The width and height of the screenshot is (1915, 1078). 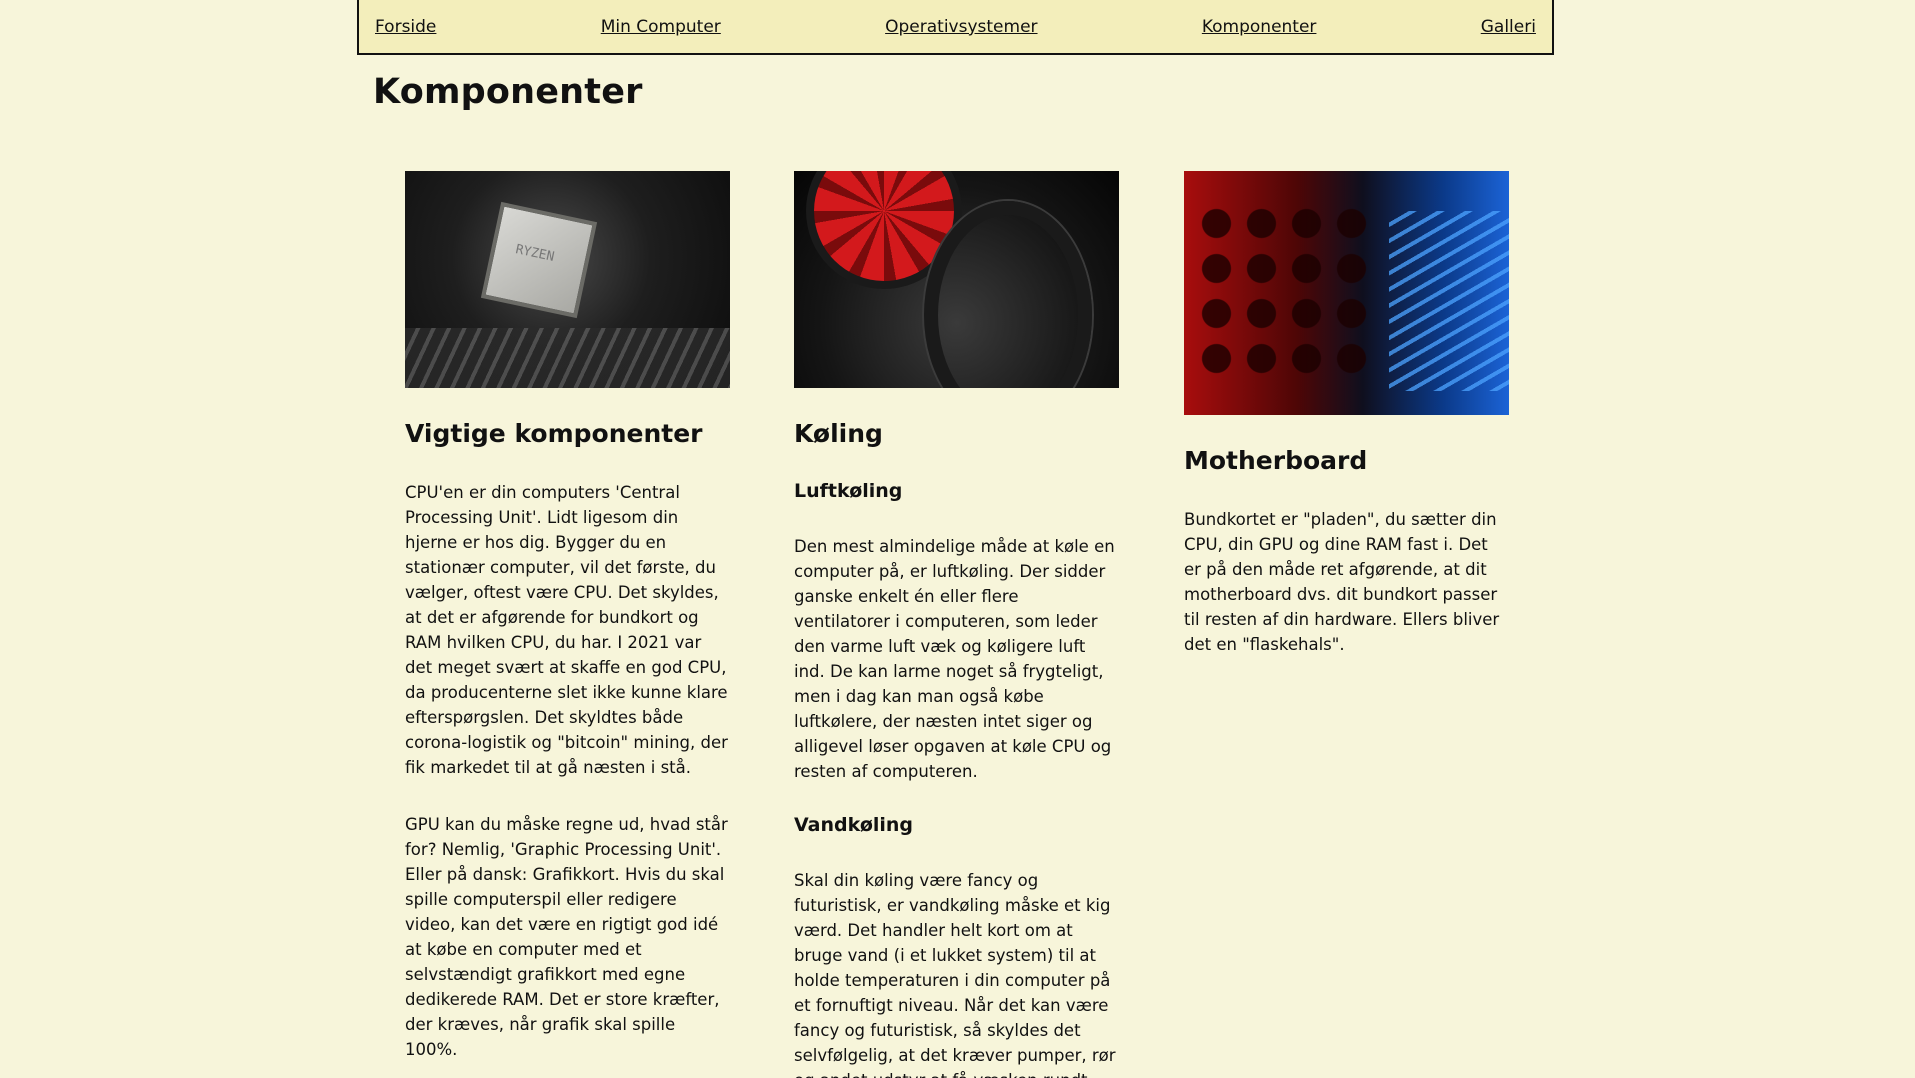 What do you see at coordinates (406, 26) in the screenshot?
I see `nav-link-forside: Forside` at bounding box center [406, 26].